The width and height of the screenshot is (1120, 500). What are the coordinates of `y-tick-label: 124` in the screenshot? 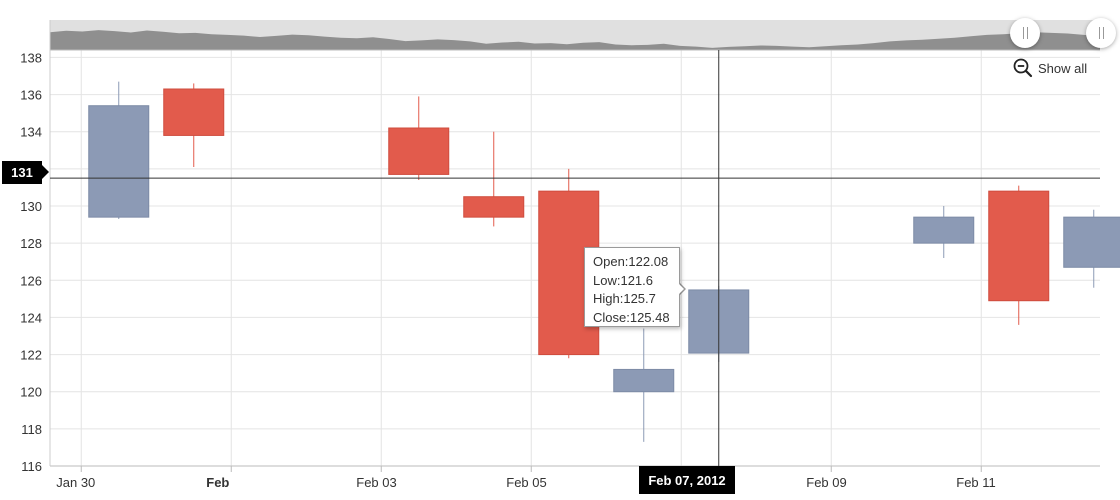 It's located at (31, 317).